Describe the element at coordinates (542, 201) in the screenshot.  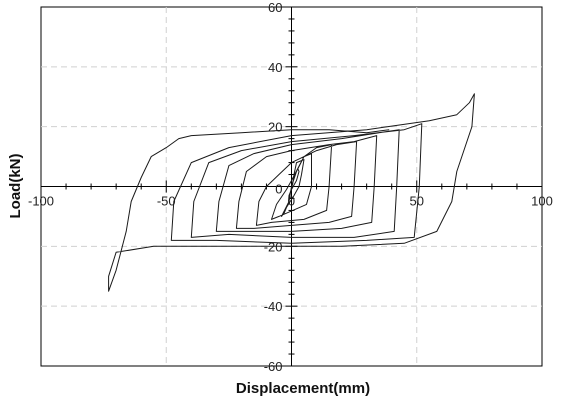
I see `x-tick-label: 100` at that location.